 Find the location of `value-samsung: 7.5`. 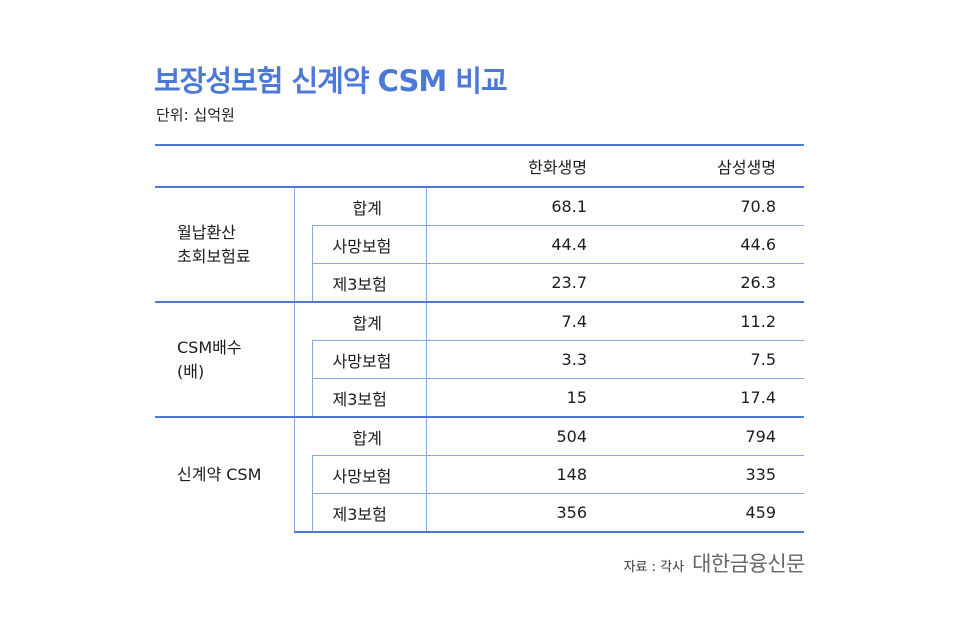

value-samsung: 7.5 is located at coordinates (709, 359).